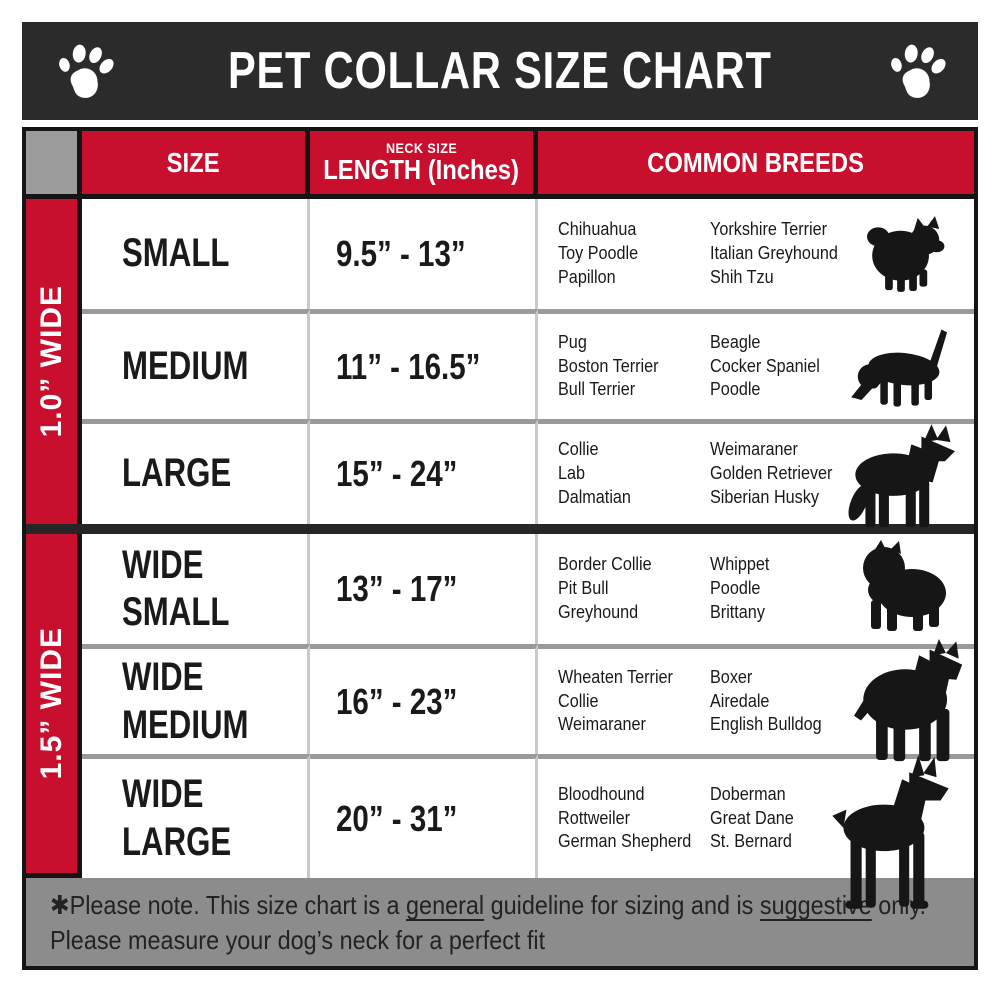  I want to click on neck-range-value: 20” - 31”, so click(397, 818).